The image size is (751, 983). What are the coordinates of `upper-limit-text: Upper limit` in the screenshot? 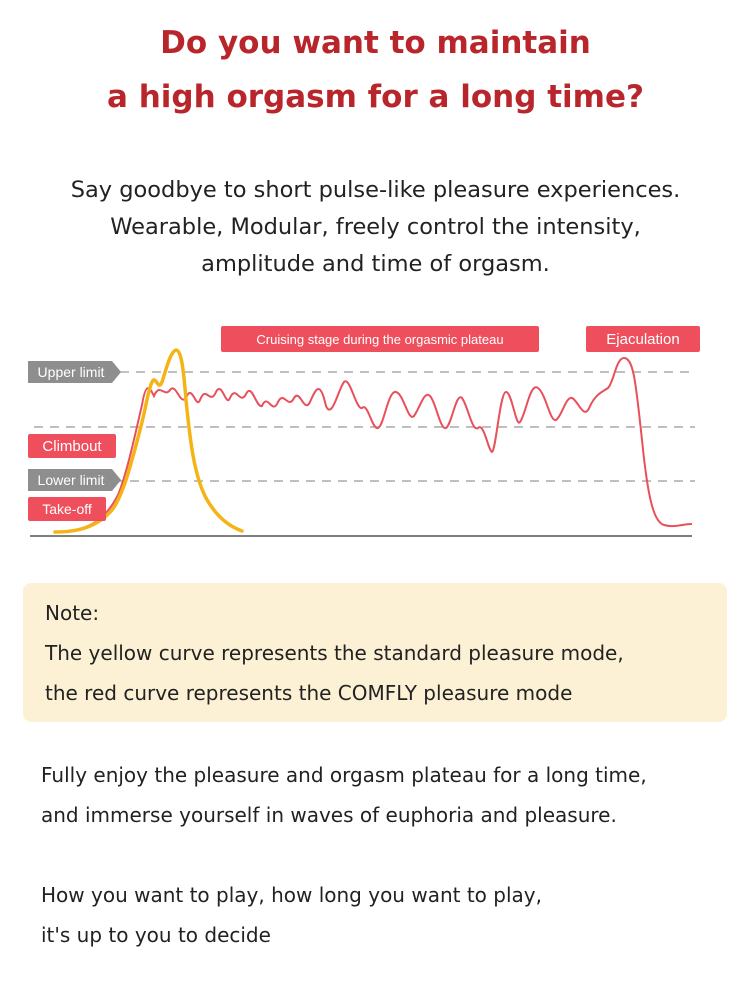 It's located at (71, 372).